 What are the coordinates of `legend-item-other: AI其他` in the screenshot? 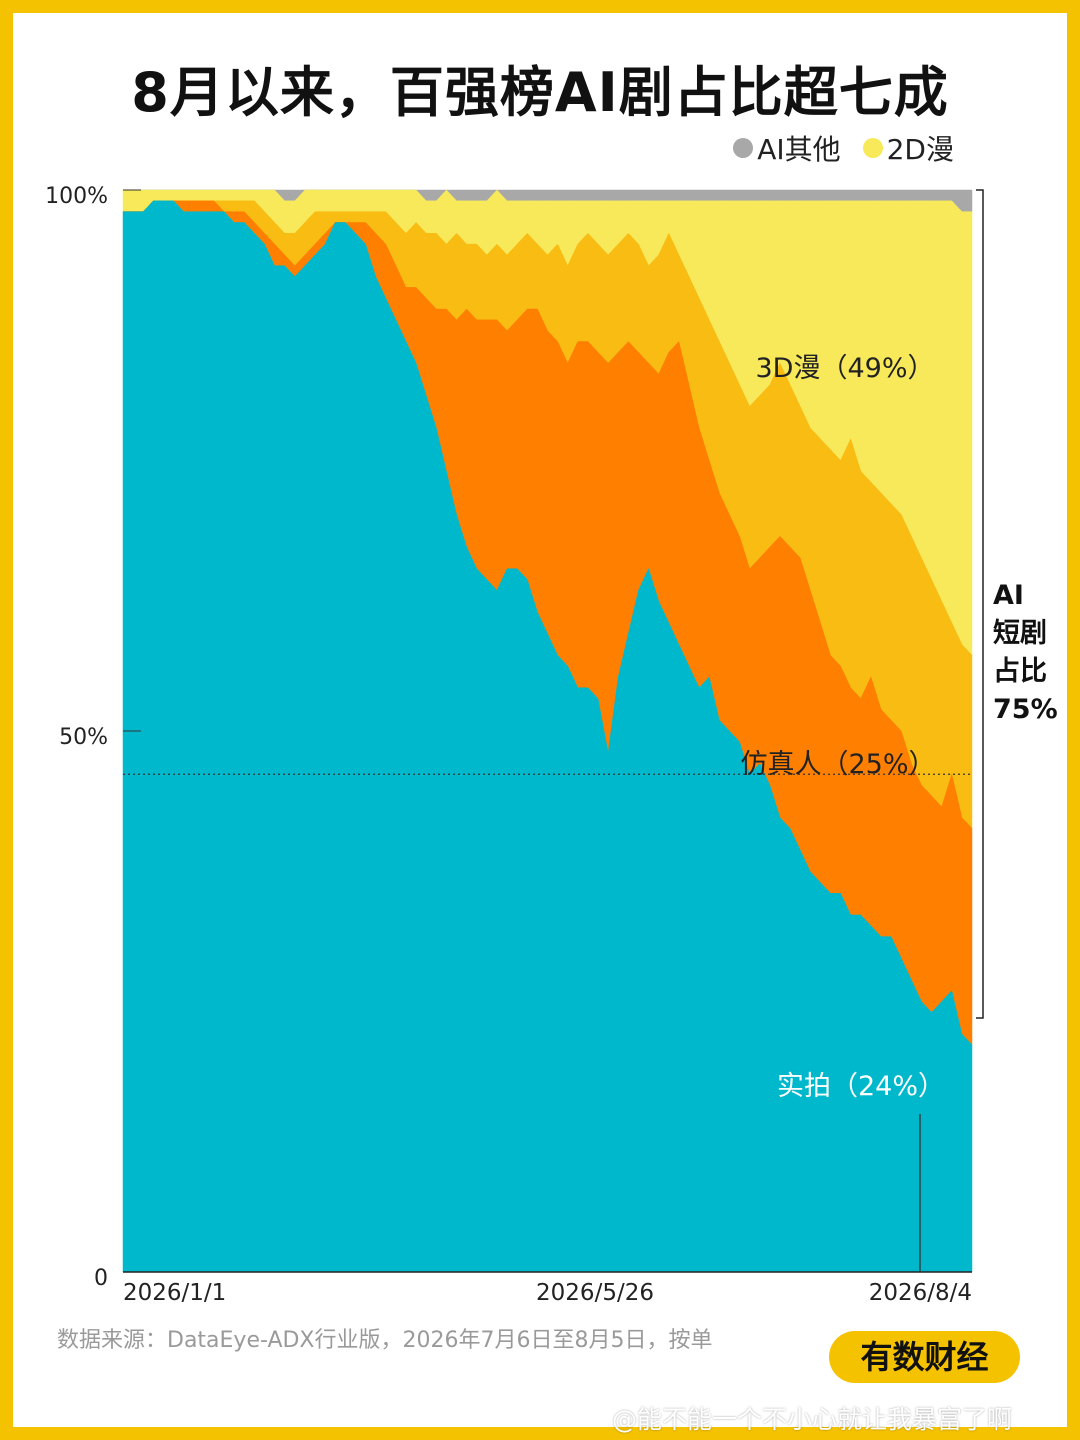 It's located at (787, 148).